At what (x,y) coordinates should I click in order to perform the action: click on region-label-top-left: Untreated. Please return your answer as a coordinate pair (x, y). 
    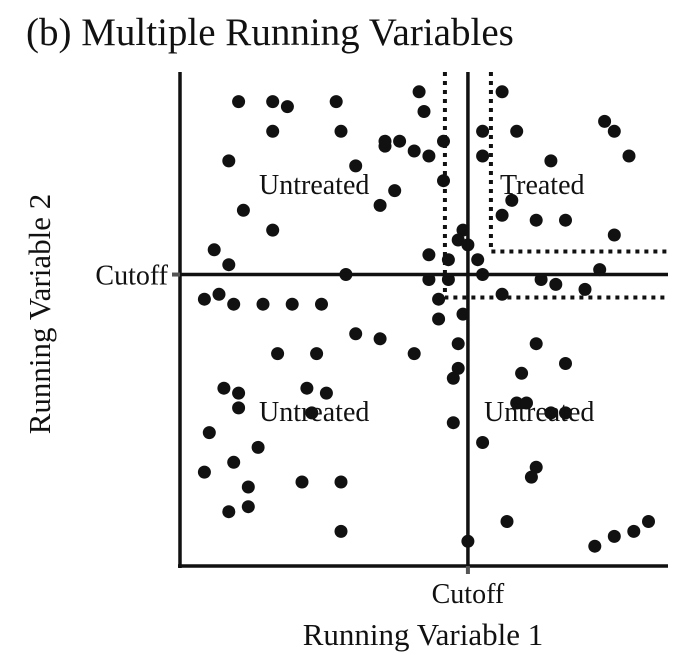
    Looking at the image, I should click on (314, 185).